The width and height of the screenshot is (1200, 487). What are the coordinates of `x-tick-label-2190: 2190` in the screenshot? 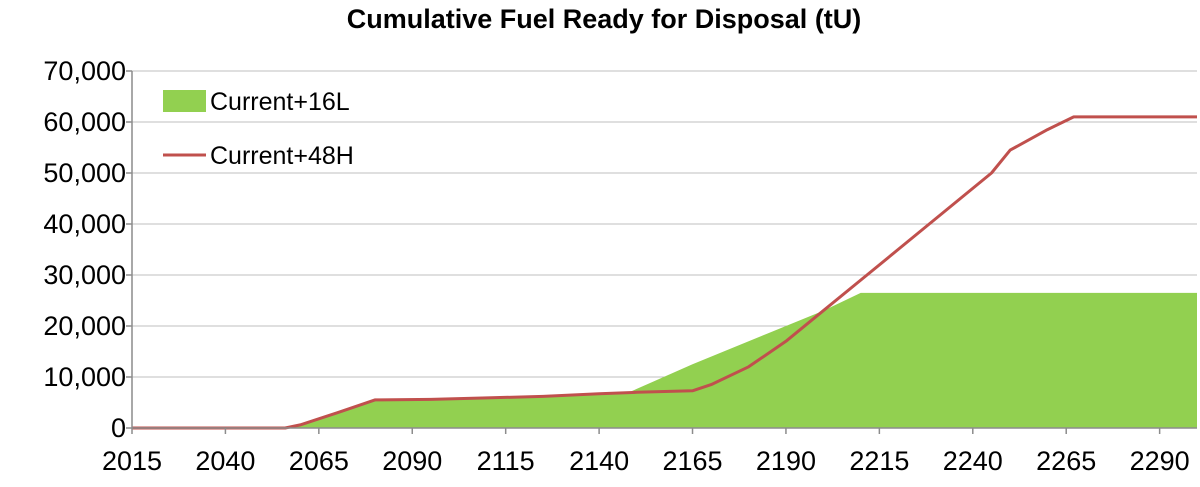 It's located at (786, 461).